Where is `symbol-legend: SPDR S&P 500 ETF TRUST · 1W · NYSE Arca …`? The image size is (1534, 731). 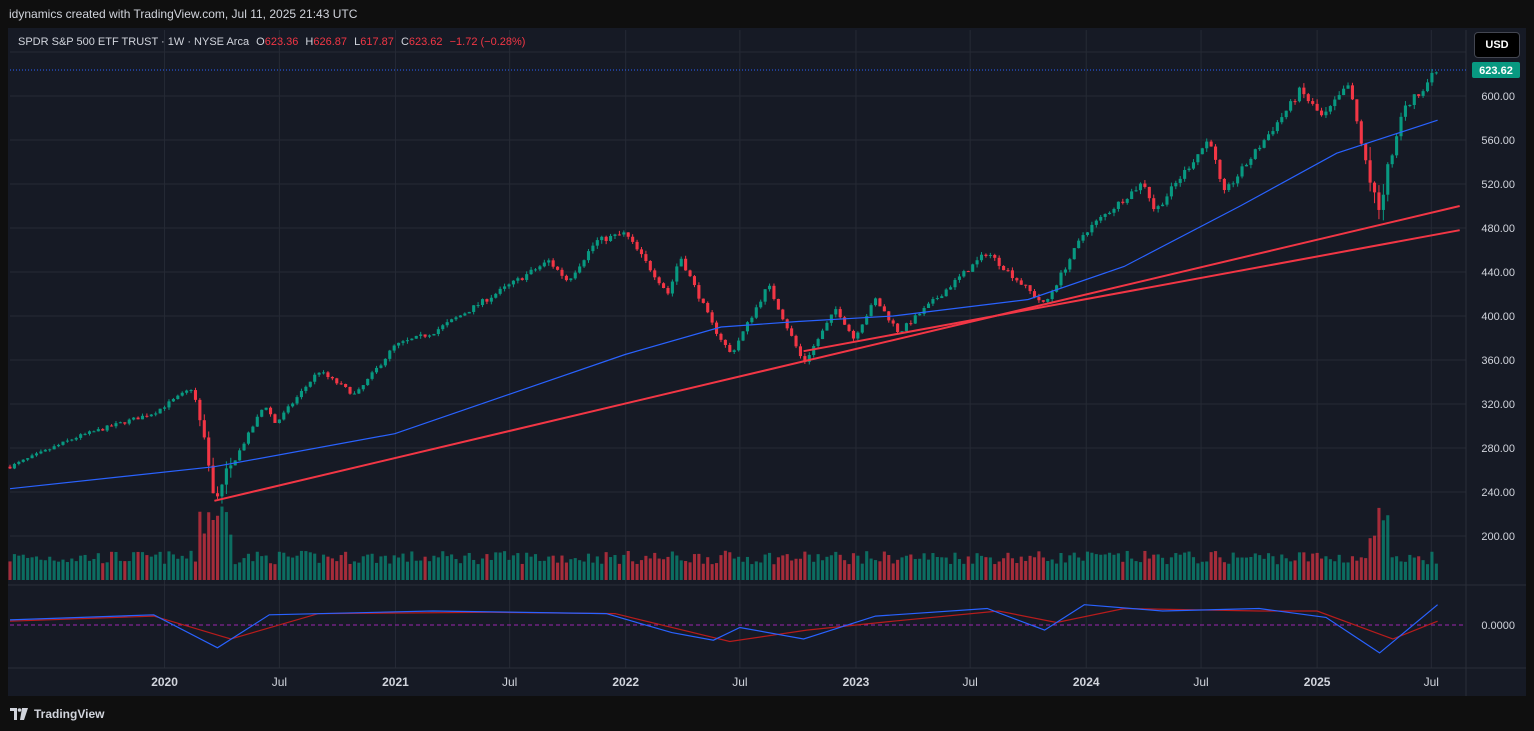
symbol-legend: SPDR S&P 500 ETF TRUST · 1W · NYSE Arca … is located at coordinates (271, 42).